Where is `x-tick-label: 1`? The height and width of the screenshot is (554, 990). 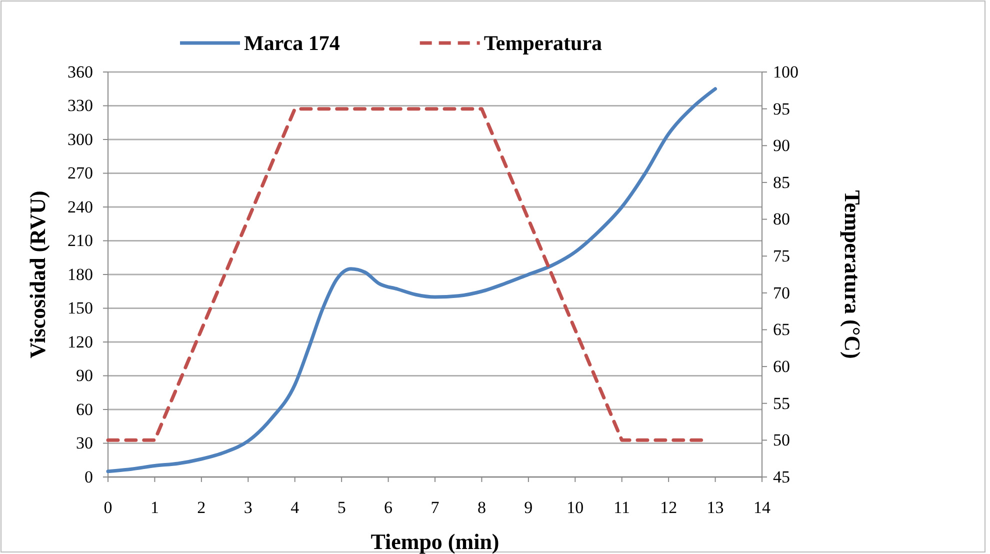 x-tick-label: 1 is located at coordinates (154, 508).